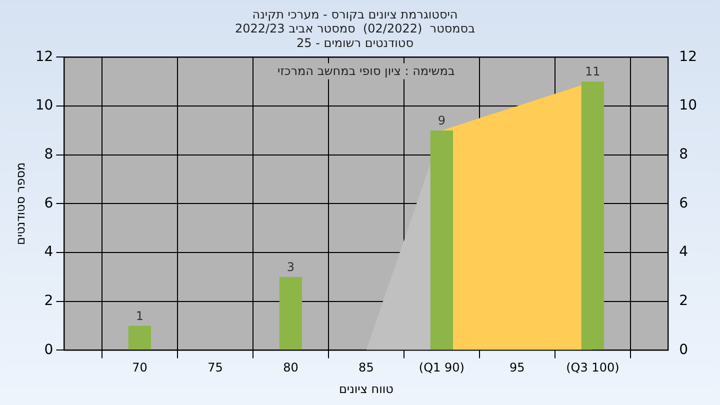 The height and width of the screenshot is (405, 720). Describe the element at coordinates (592, 71) in the screenshot. I see `data-label: 11` at that location.